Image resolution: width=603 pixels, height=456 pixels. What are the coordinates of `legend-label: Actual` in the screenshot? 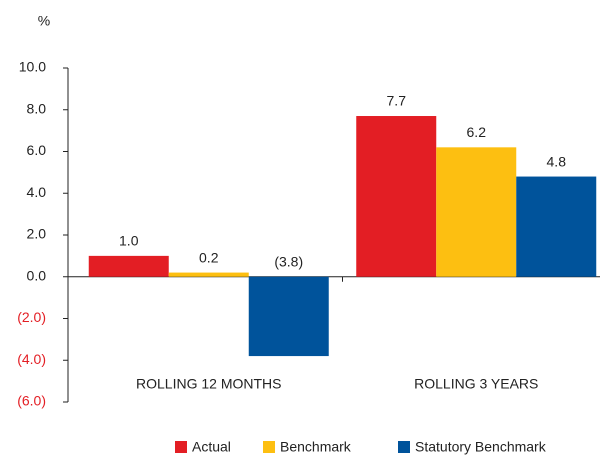 It's located at (211, 447).